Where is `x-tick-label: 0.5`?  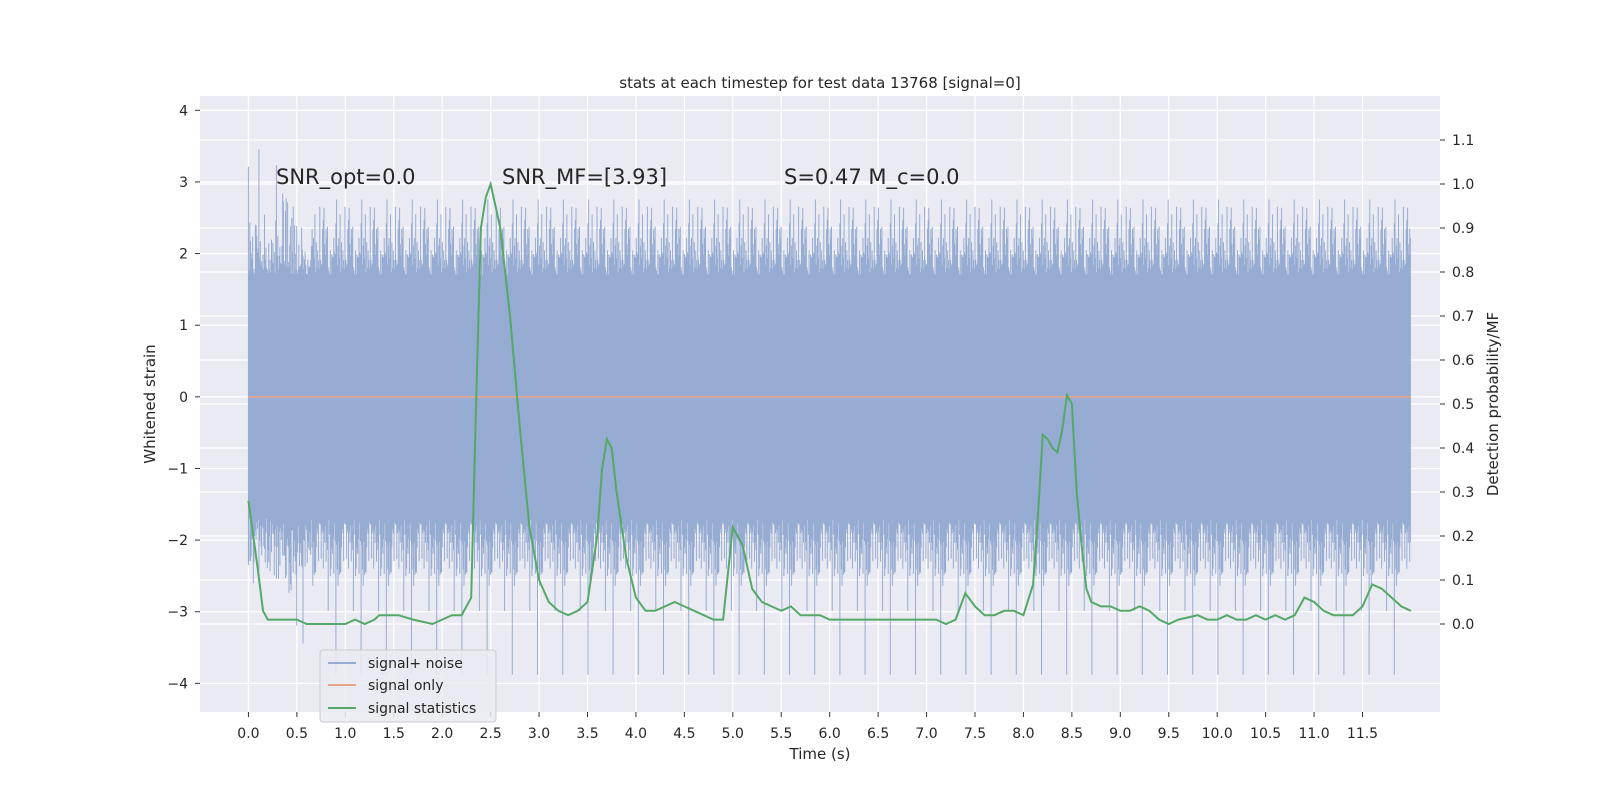
x-tick-label: 0.5 is located at coordinates (297, 734).